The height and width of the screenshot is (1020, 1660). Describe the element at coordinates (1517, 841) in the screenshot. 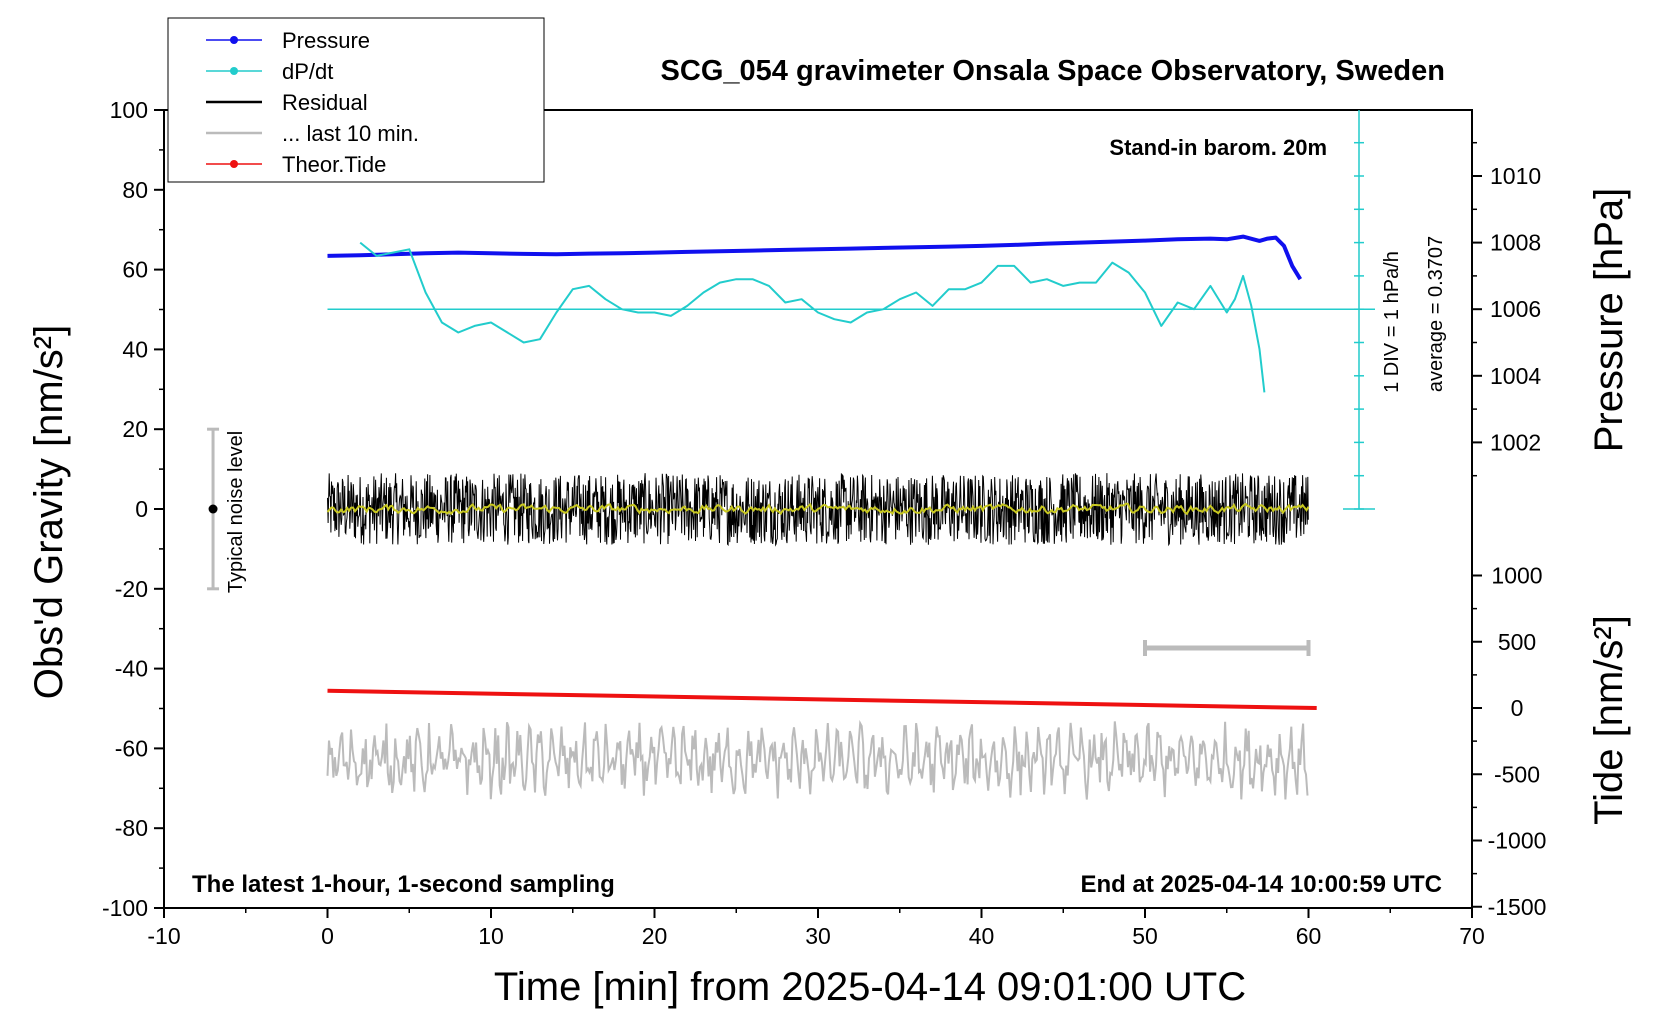

I see `tide-tick-label: -1000` at that location.